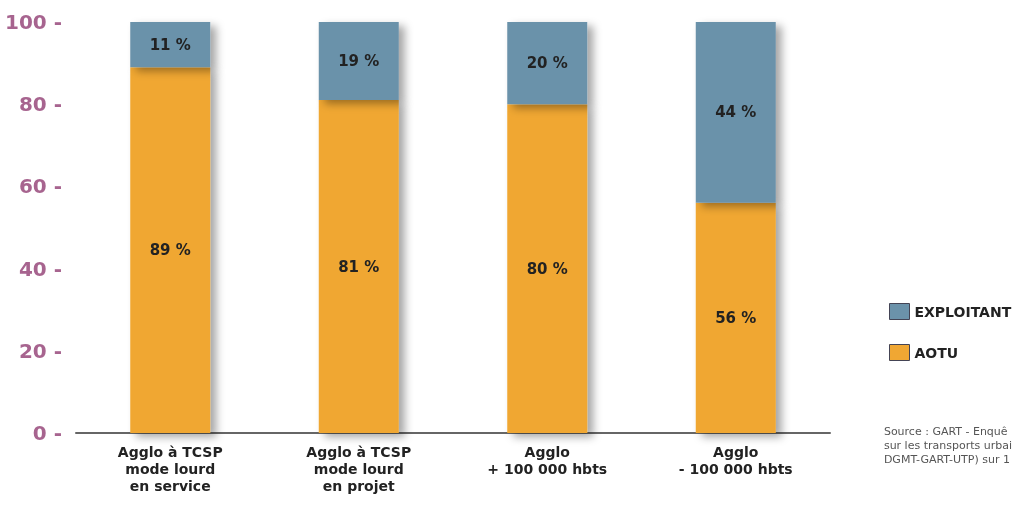 The height and width of the screenshot is (520, 1016). What do you see at coordinates (47, 433) in the screenshot?
I see `y-tick-label: 0 -` at bounding box center [47, 433].